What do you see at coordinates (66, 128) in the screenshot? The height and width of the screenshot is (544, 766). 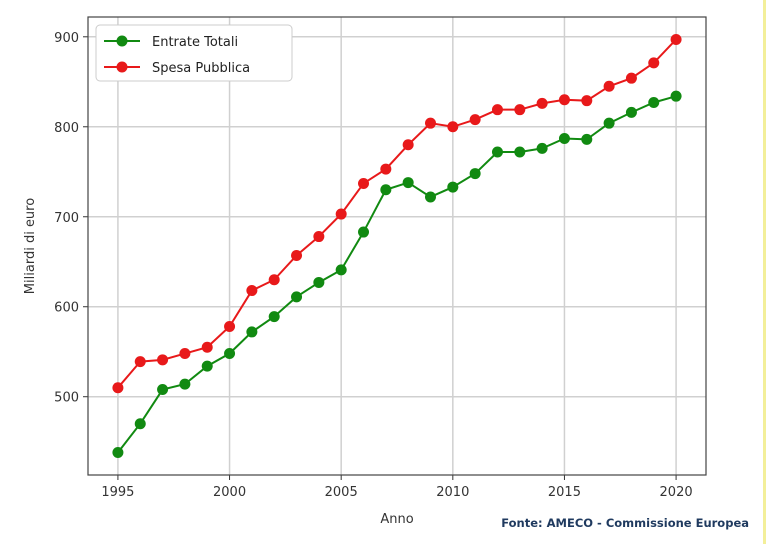 I see `y-tick-label: 800` at bounding box center [66, 128].